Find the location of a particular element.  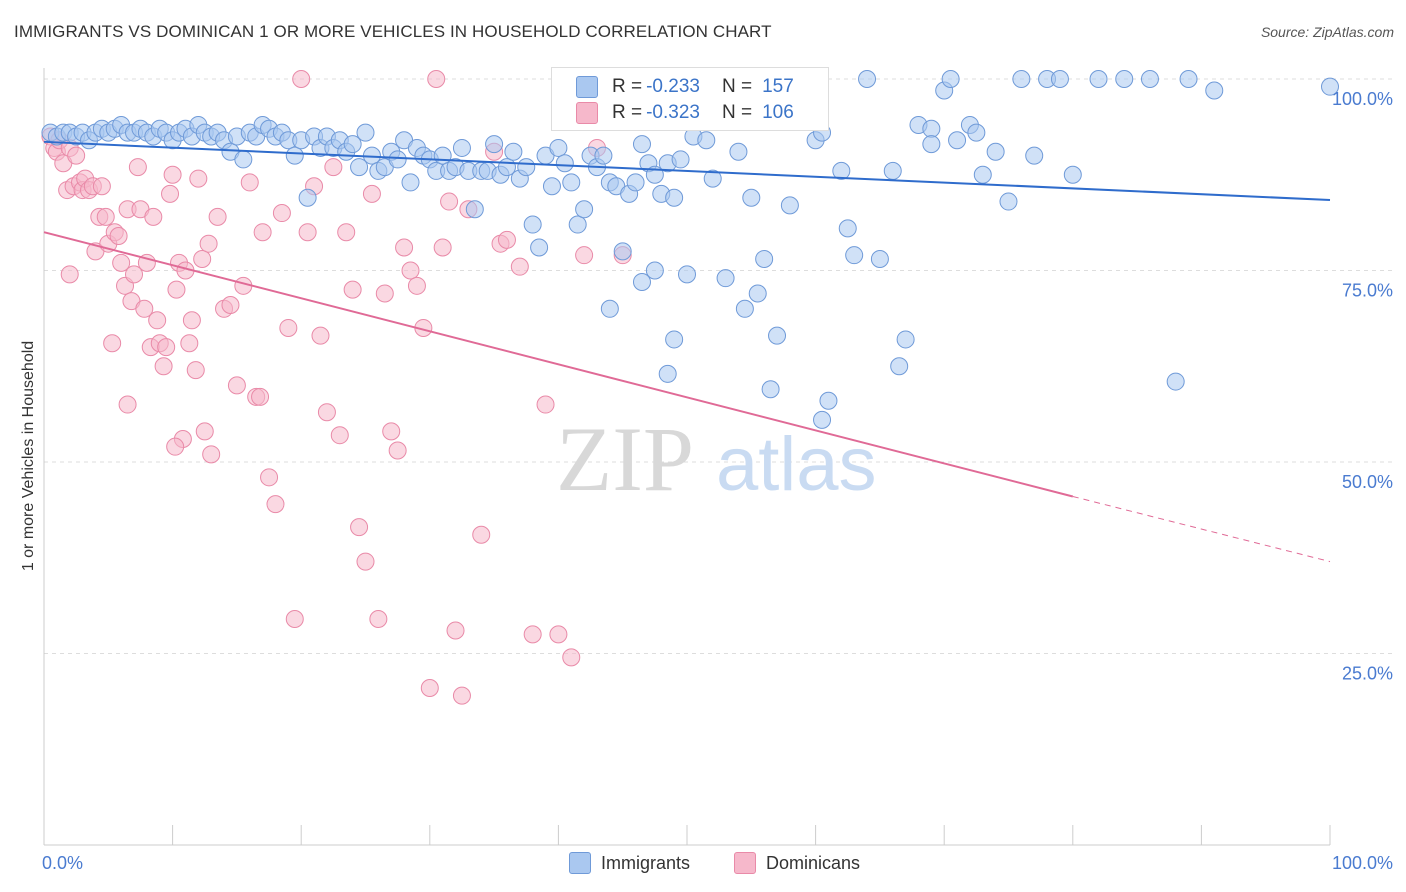

immigrants-swatch is located at coordinates (580, 863).